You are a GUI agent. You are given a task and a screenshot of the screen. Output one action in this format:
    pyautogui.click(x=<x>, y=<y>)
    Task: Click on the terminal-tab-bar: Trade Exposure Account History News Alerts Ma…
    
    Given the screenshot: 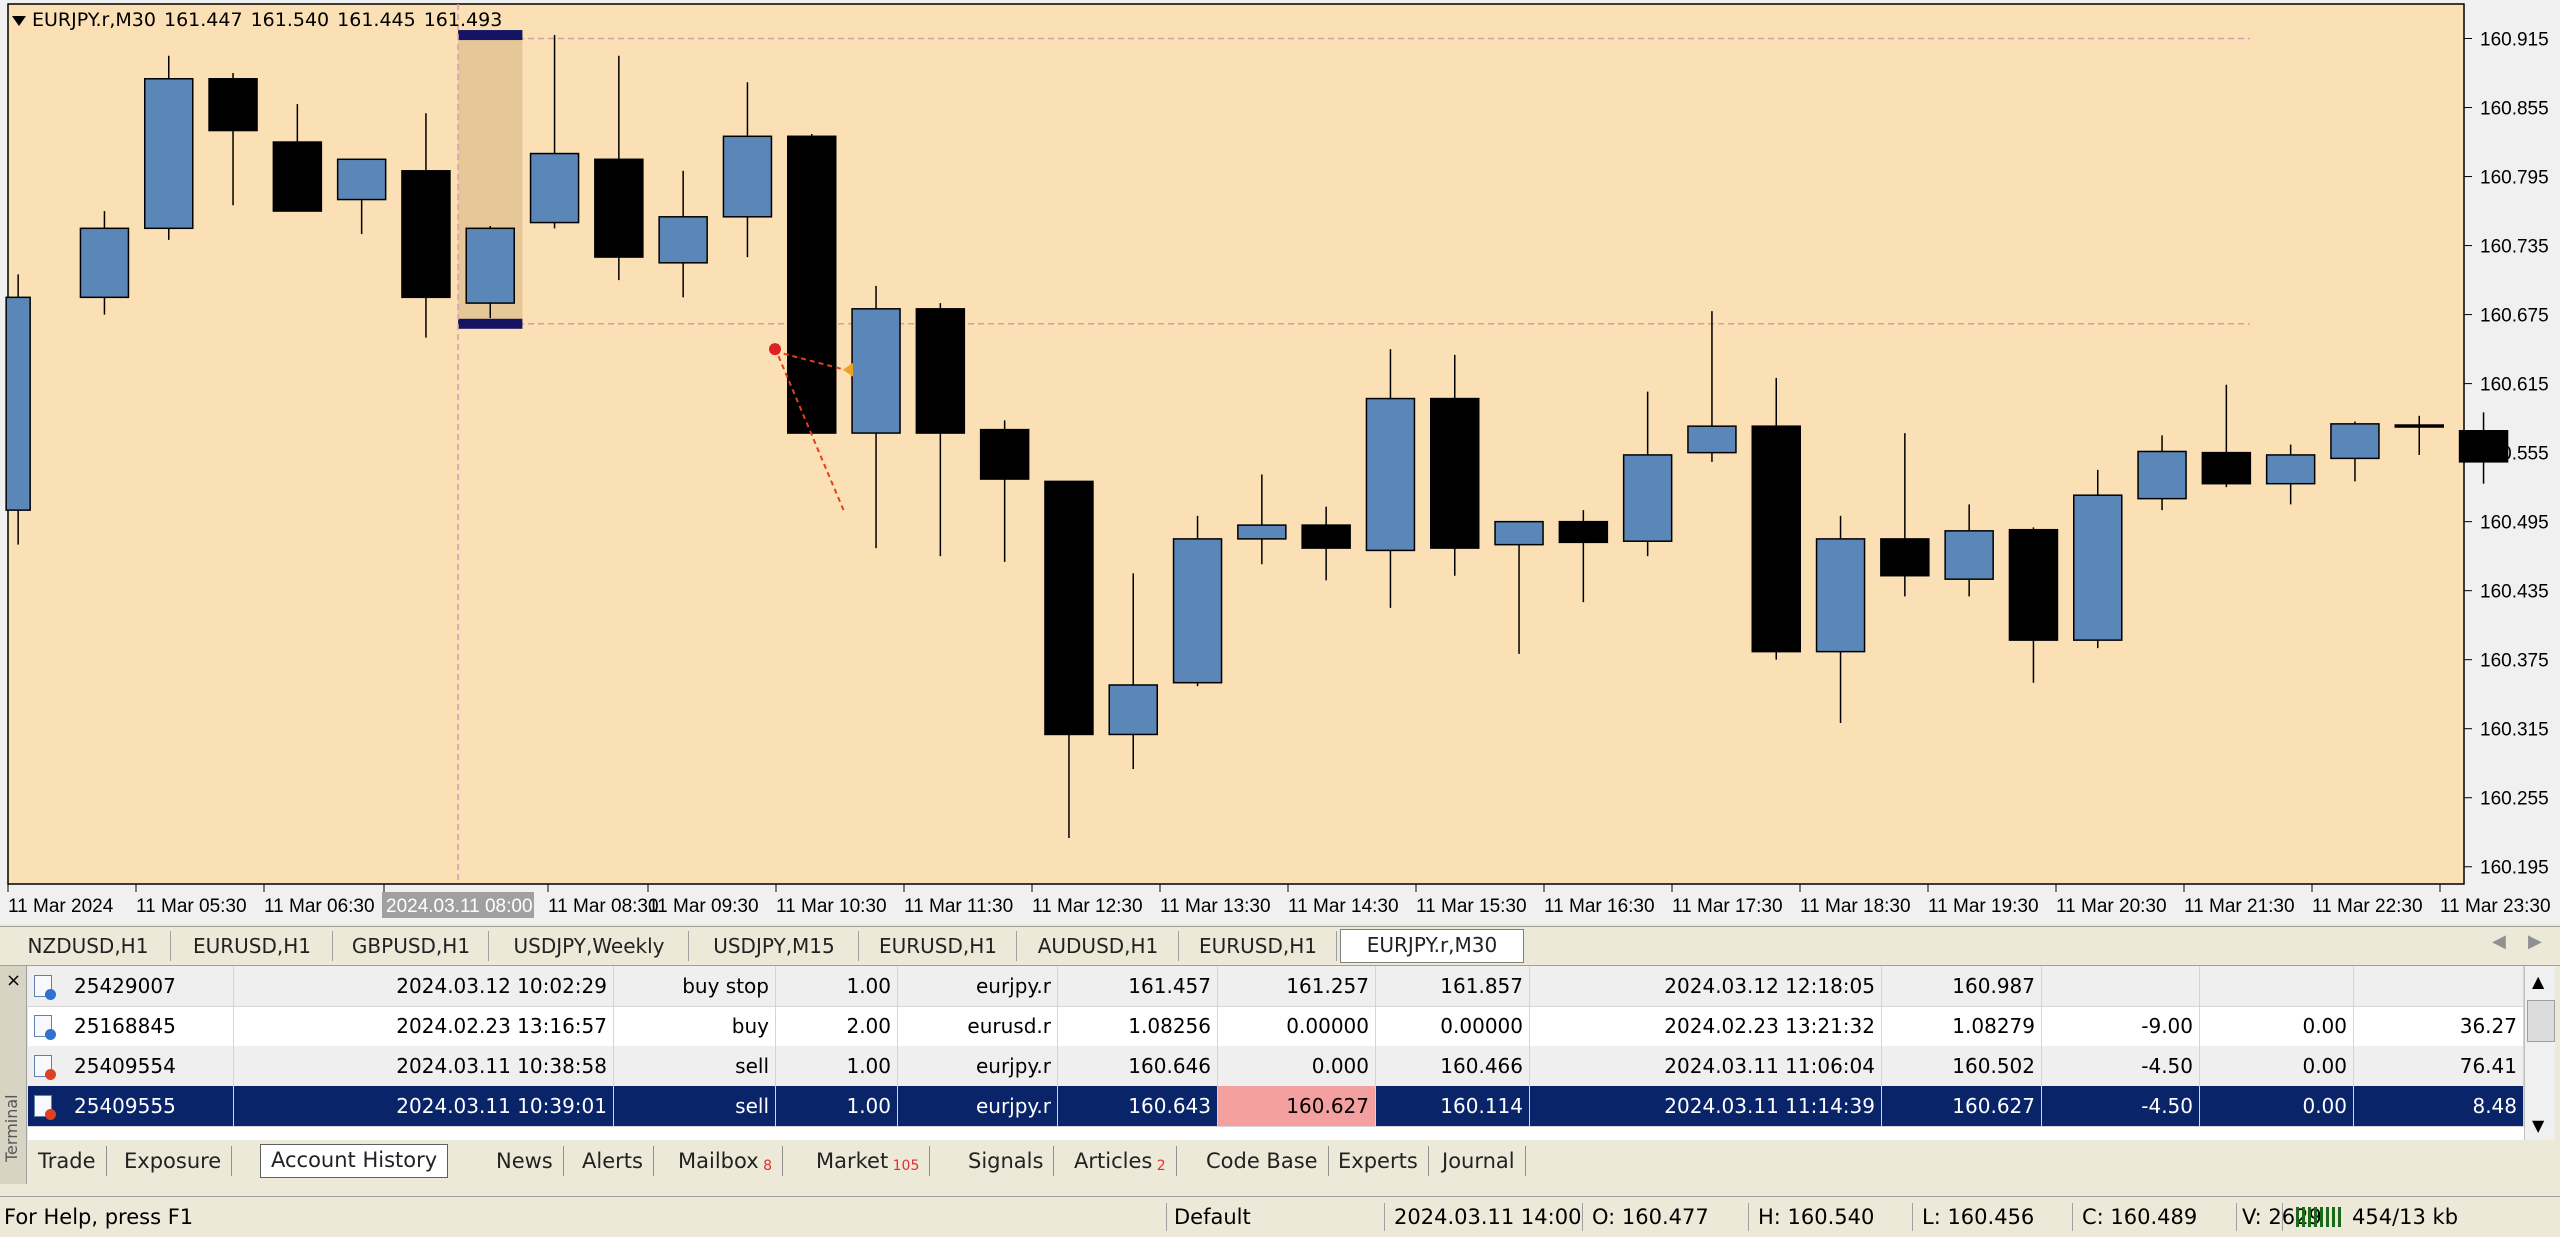 What is the action you would take?
    pyautogui.click(x=1293, y=1161)
    